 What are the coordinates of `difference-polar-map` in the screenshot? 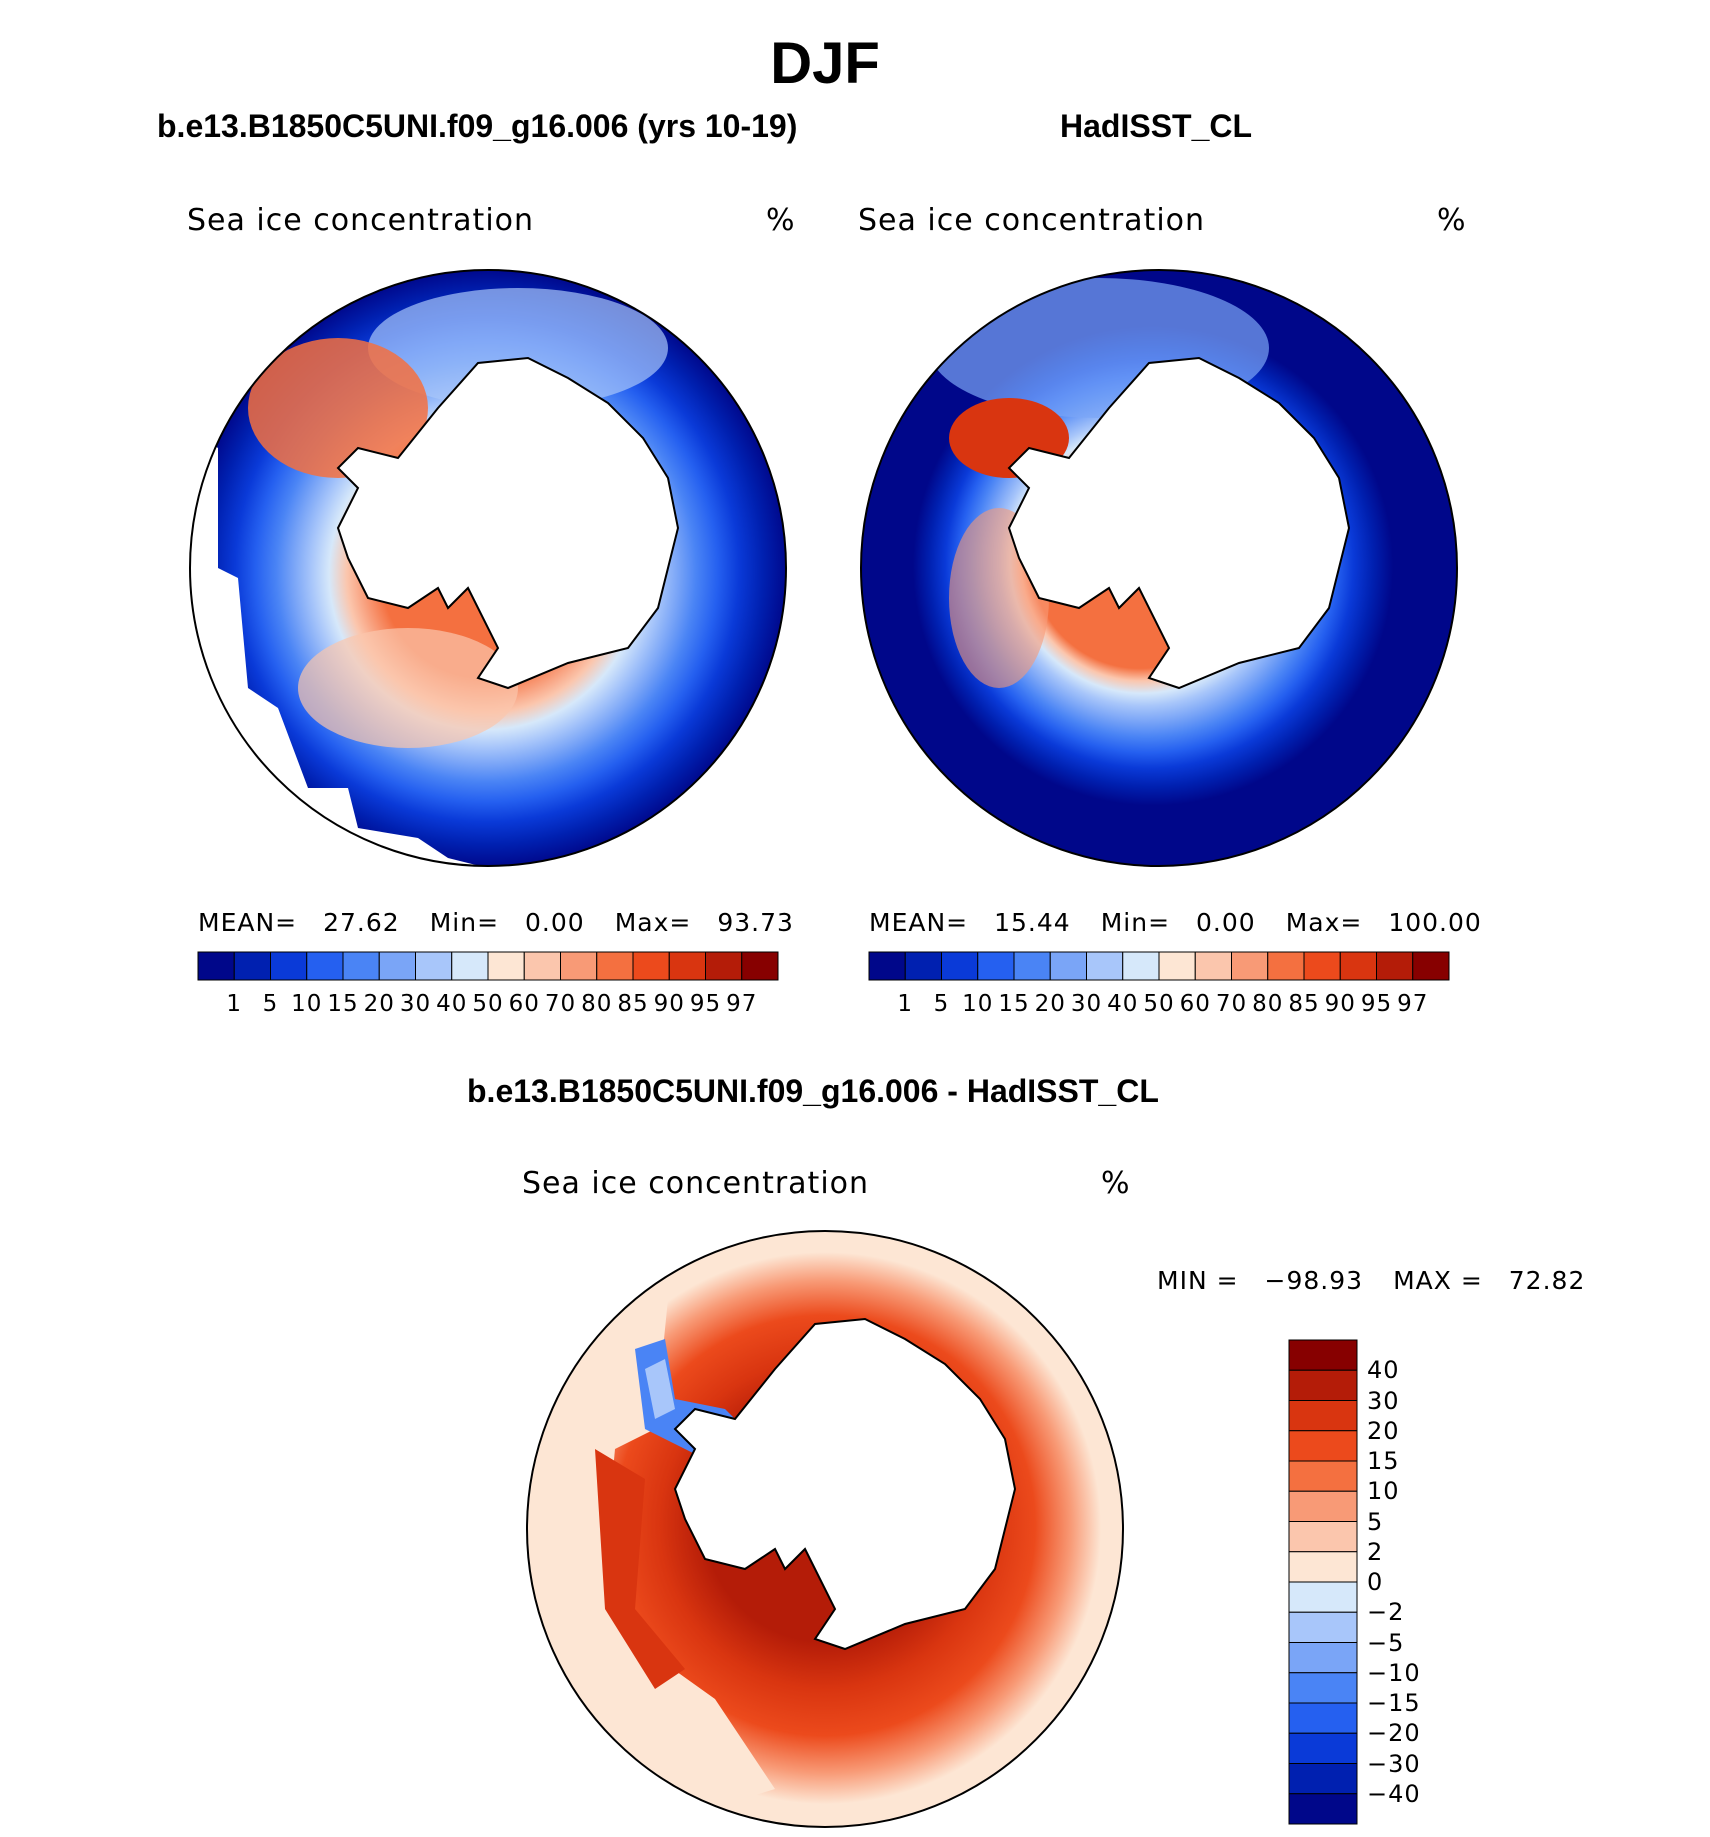 It's located at (825, 1529).